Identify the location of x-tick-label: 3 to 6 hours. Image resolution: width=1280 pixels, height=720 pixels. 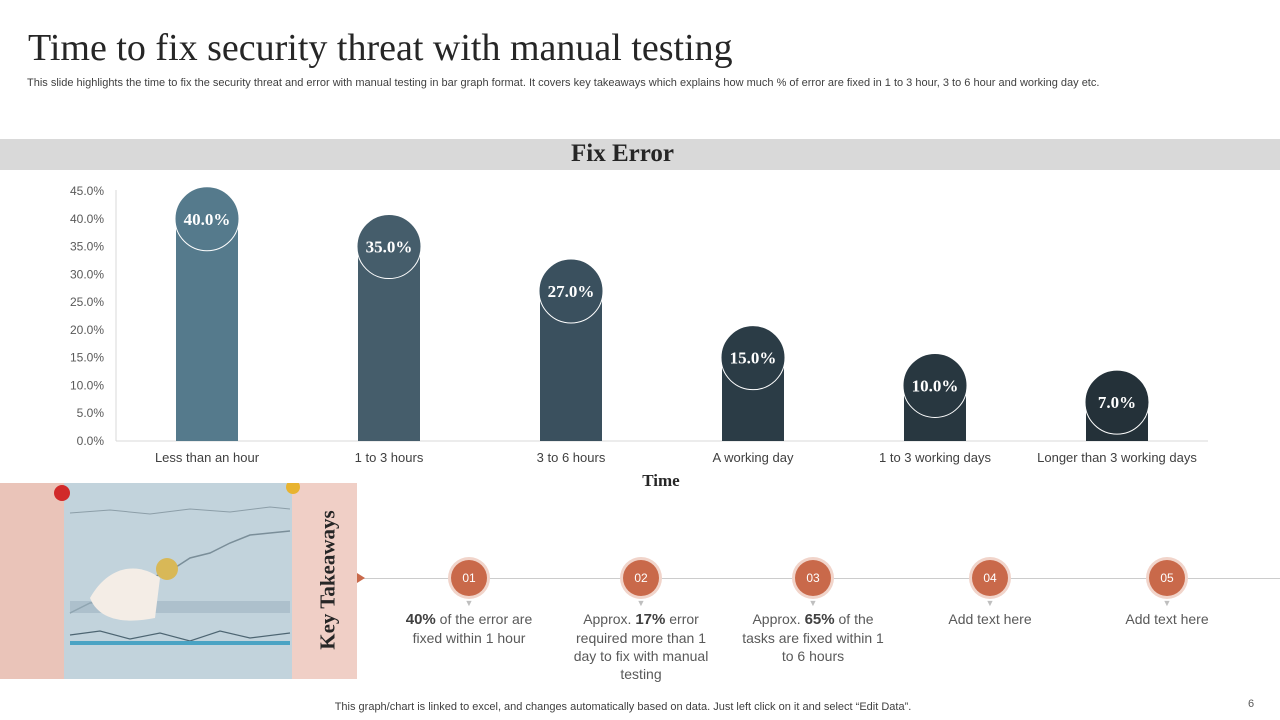
(571, 457).